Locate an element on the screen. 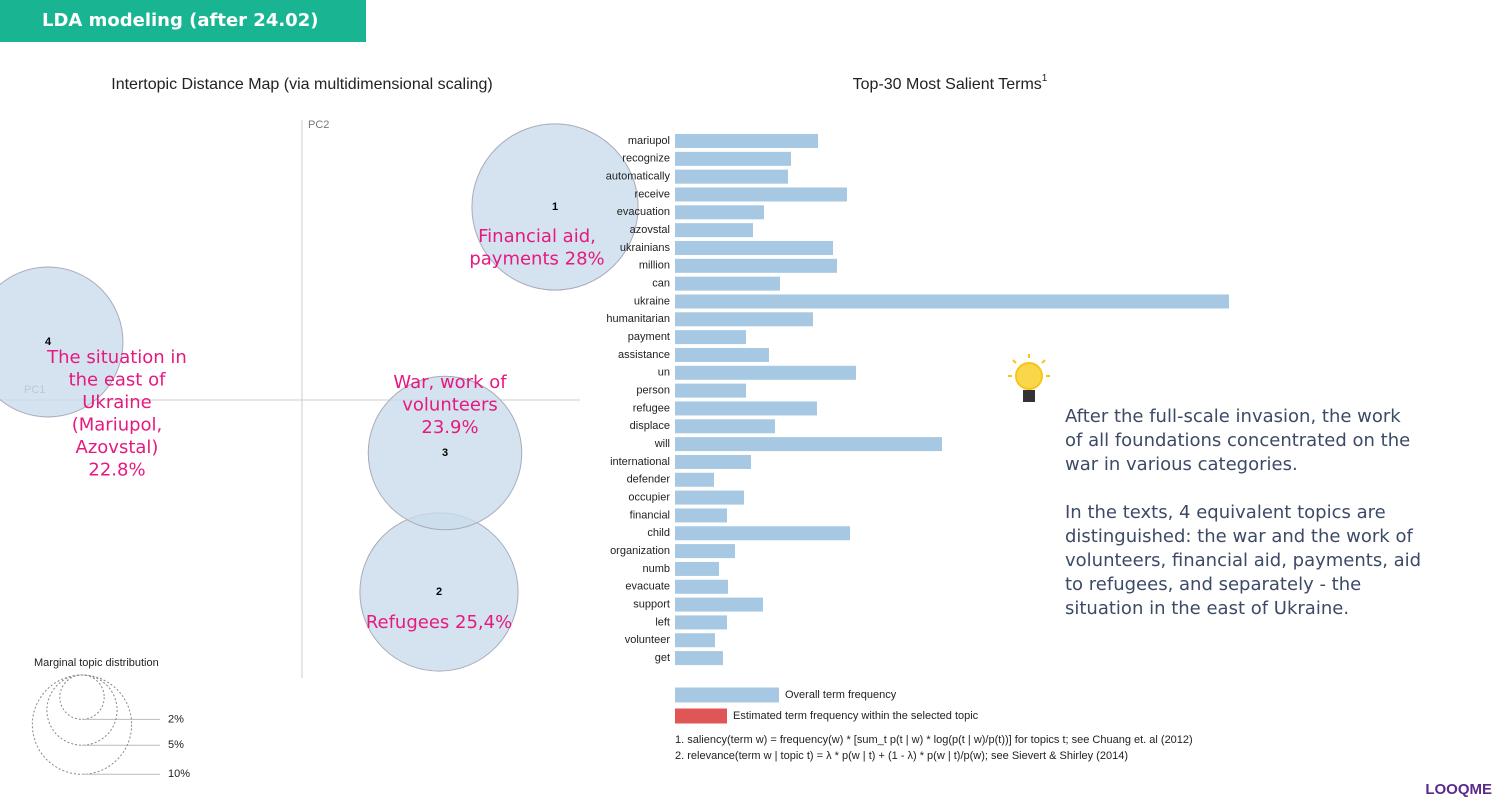 The height and width of the screenshot is (807, 1498). topic-annotation: Azovstal) is located at coordinates (117, 447).